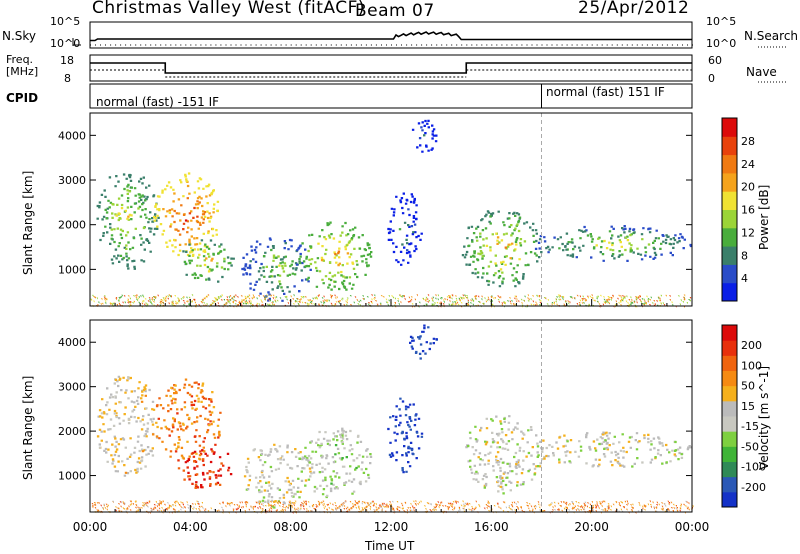 The width and height of the screenshot is (800, 554). What do you see at coordinates (748, 232) in the screenshot?
I see `colorbar-tick-0-2: 12` at bounding box center [748, 232].